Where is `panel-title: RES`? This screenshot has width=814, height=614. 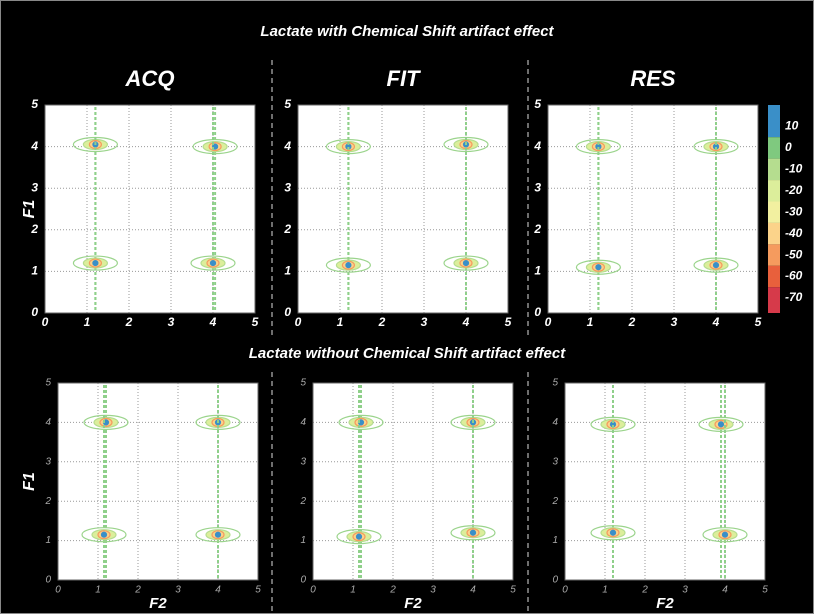 panel-title: RES is located at coordinates (653, 78).